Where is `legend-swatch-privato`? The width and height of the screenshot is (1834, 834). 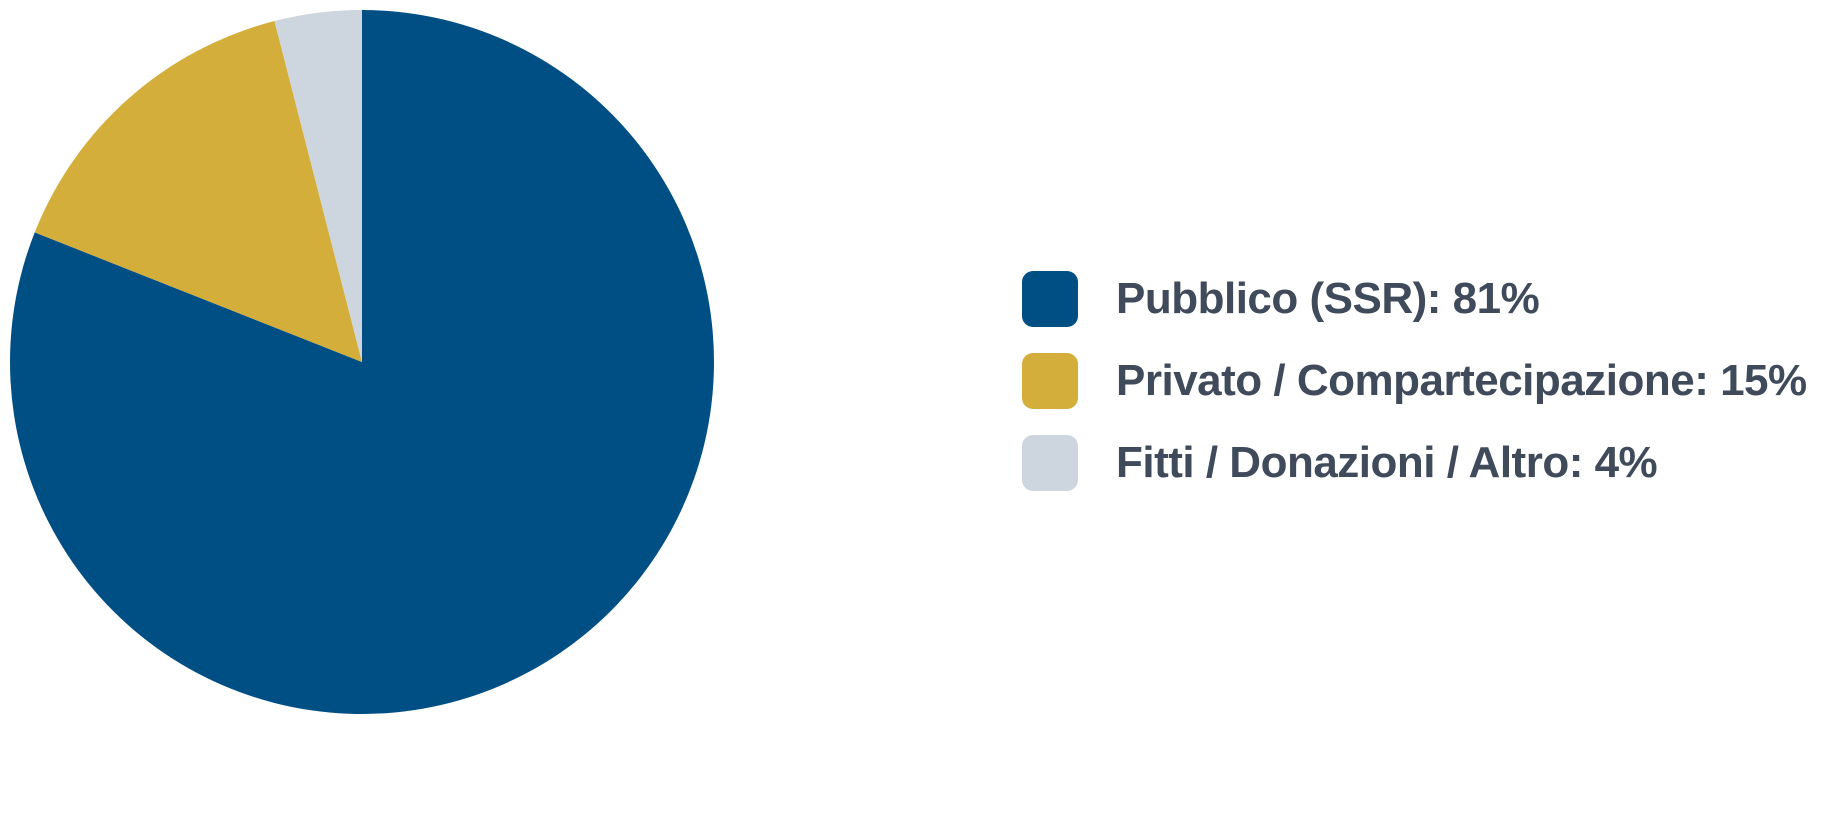
legend-swatch-privato is located at coordinates (1050, 381).